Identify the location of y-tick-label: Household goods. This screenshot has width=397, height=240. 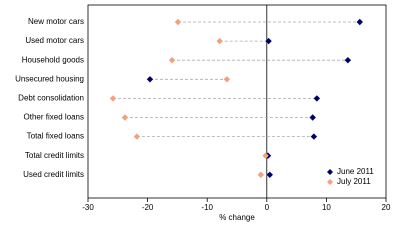
(53, 59).